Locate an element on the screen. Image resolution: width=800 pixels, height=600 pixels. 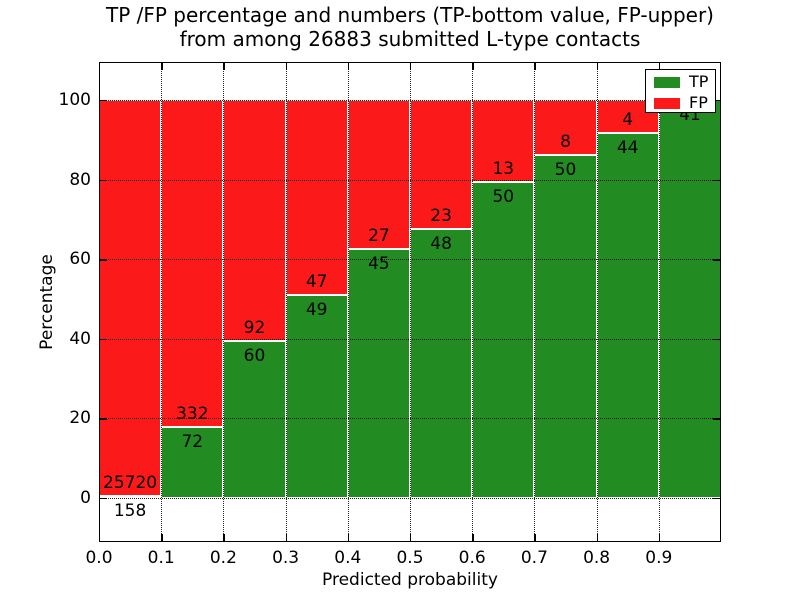
y-tick-label-0: 0 is located at coordinates (85, 498).